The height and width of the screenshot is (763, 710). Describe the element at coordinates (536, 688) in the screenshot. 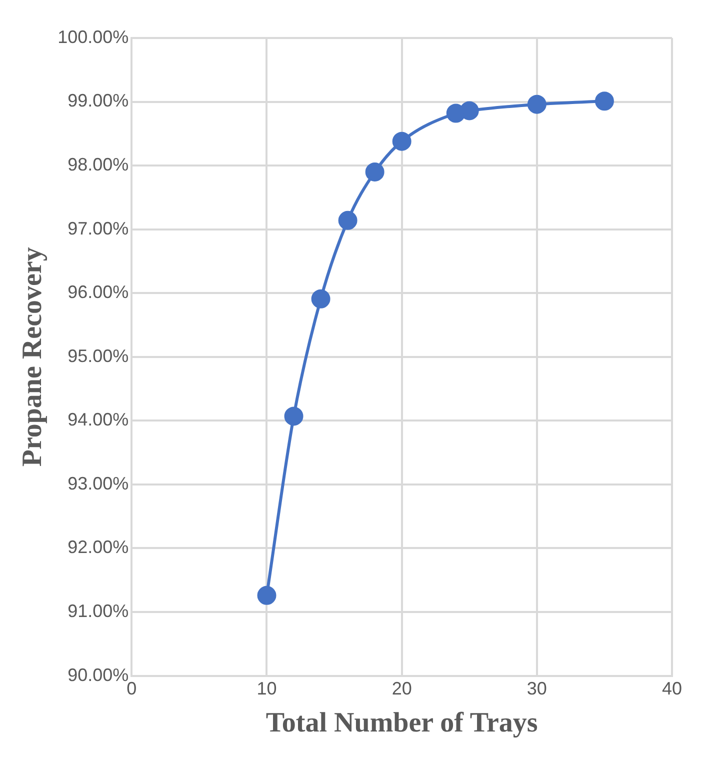

I see `x-tick-label: 30` at that location.